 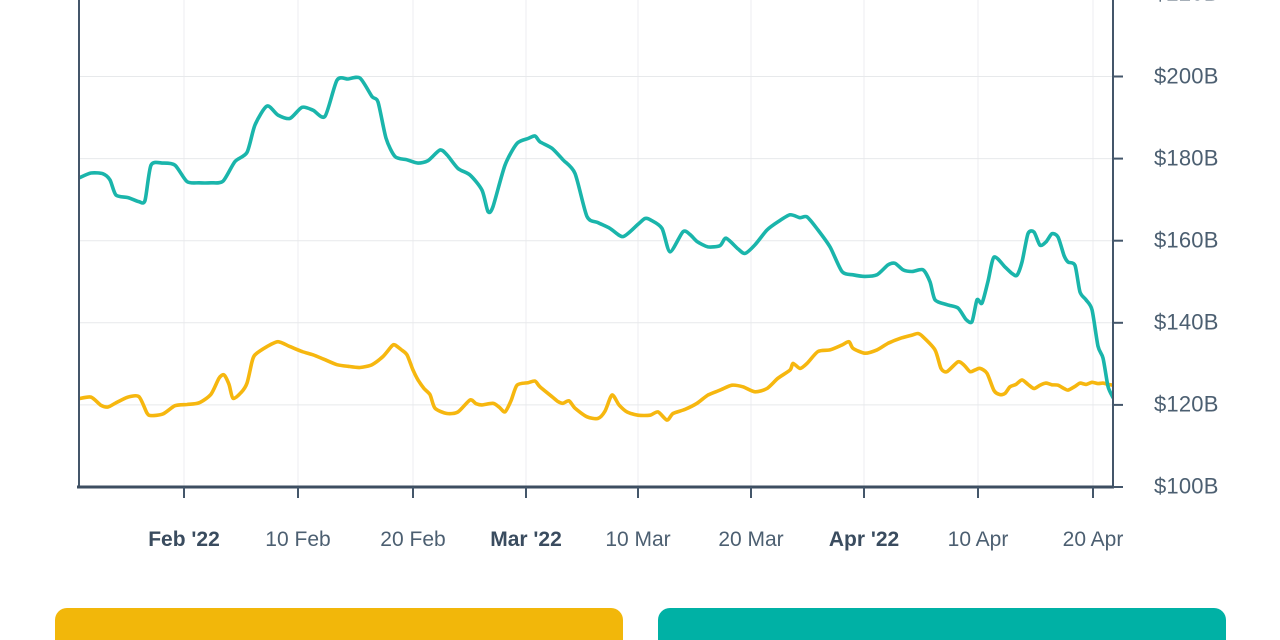 What do you see at coordinates (413, 539) in the screenshot?
I see `x-axis-label: 20 Feb` at bounding box center [413, 539].